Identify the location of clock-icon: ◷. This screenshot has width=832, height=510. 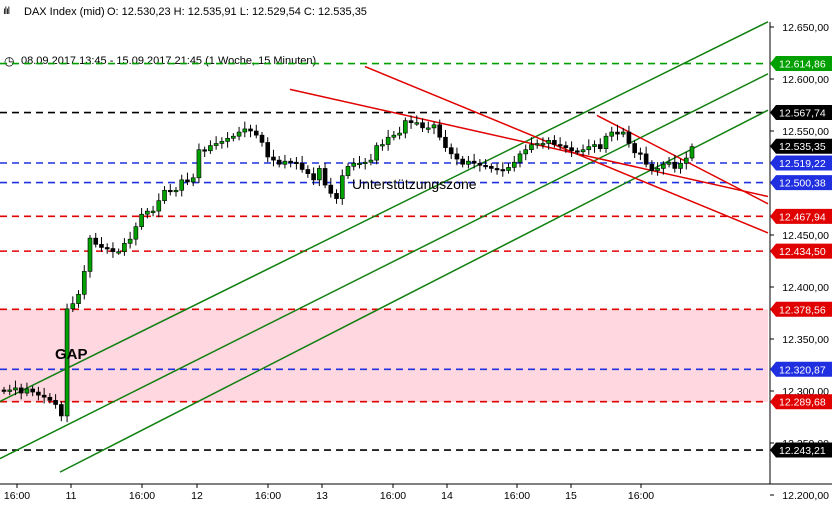
(9, 61).